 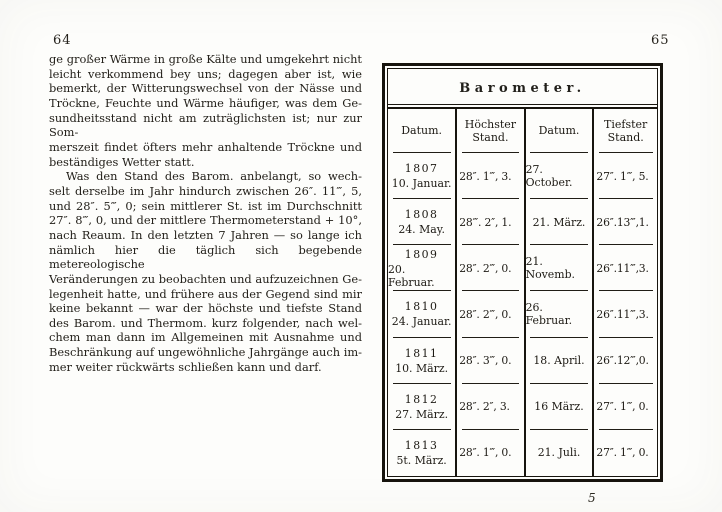 What do you see at coordinates (421, 399) in the screenshot?
I see `year-label: 1812` at bounding box center [421, 399].